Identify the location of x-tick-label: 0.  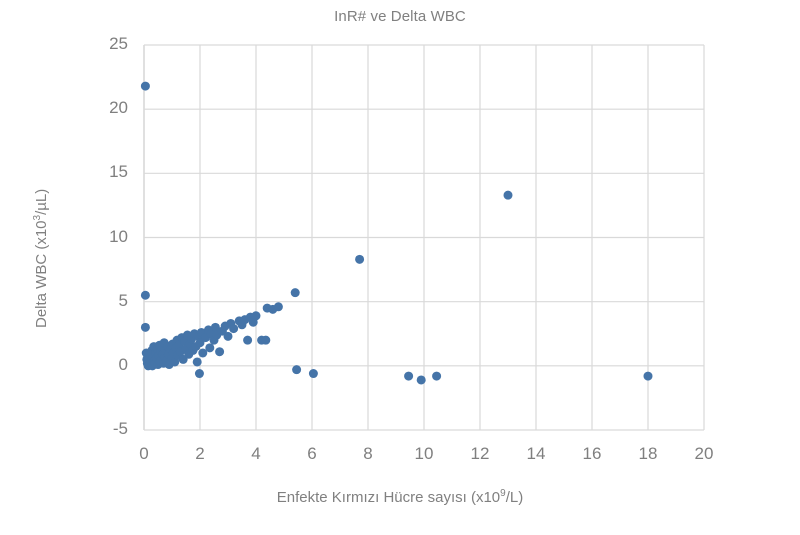
(144, 453).